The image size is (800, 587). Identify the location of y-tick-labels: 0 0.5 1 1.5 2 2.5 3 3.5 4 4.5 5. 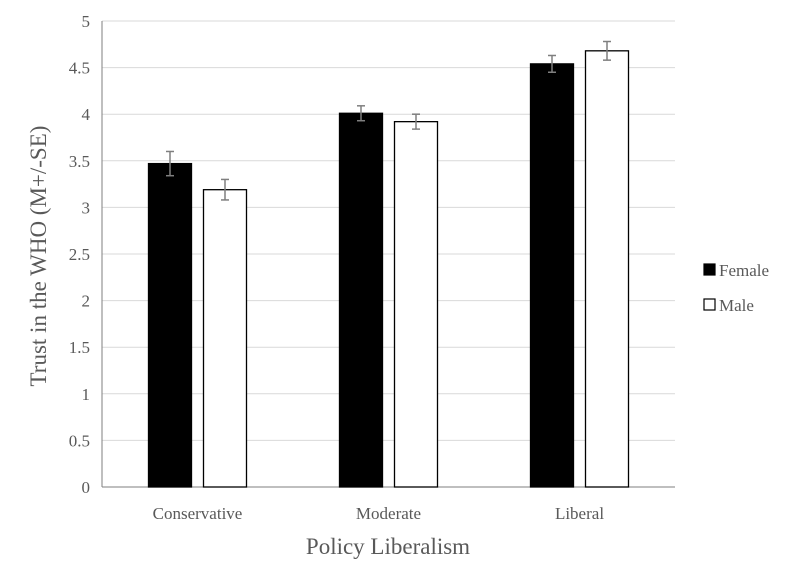
(80, 254).